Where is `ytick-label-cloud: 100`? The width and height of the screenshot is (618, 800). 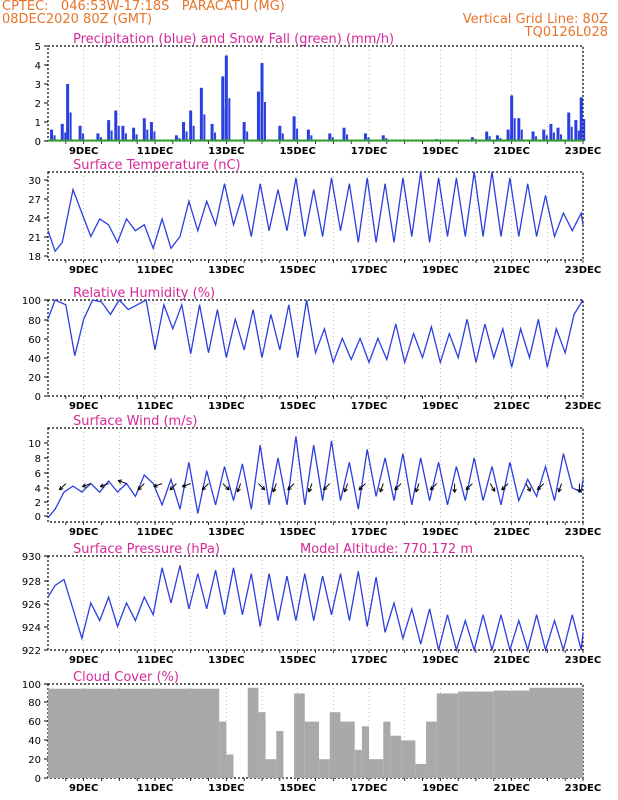
ytick-label-cloud: 100 is located at coordinates (31, 685).